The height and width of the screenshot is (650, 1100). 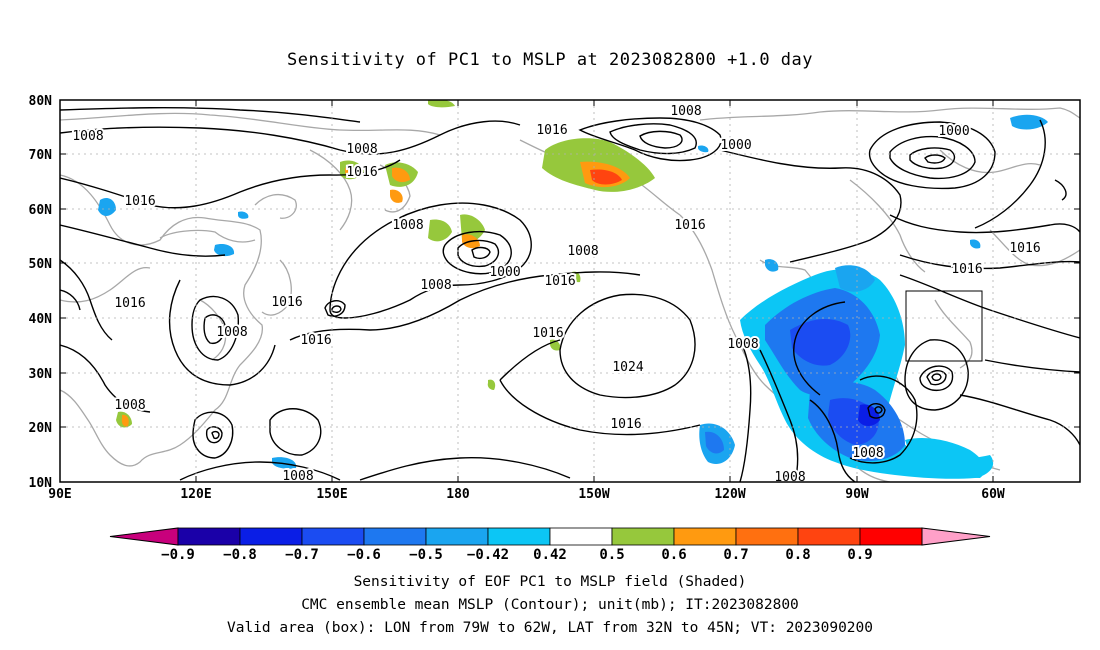 What do you see at coordinates (426, 555) in the screenshot?
I see `colorbar-label: −0.5` at bounding box center [426, 555].